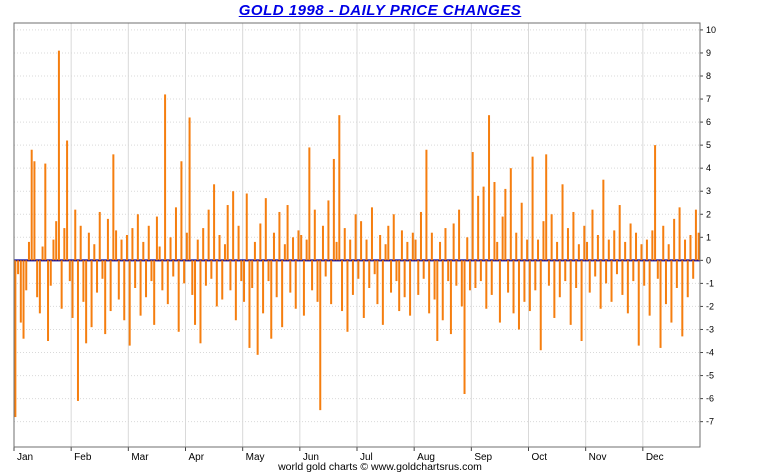 This screenshot has height=475, width=760. What do you see at coordinates (708, 191) in the screenshot?
I see `y-axis-label: 3` at bounding box center [708, 191].